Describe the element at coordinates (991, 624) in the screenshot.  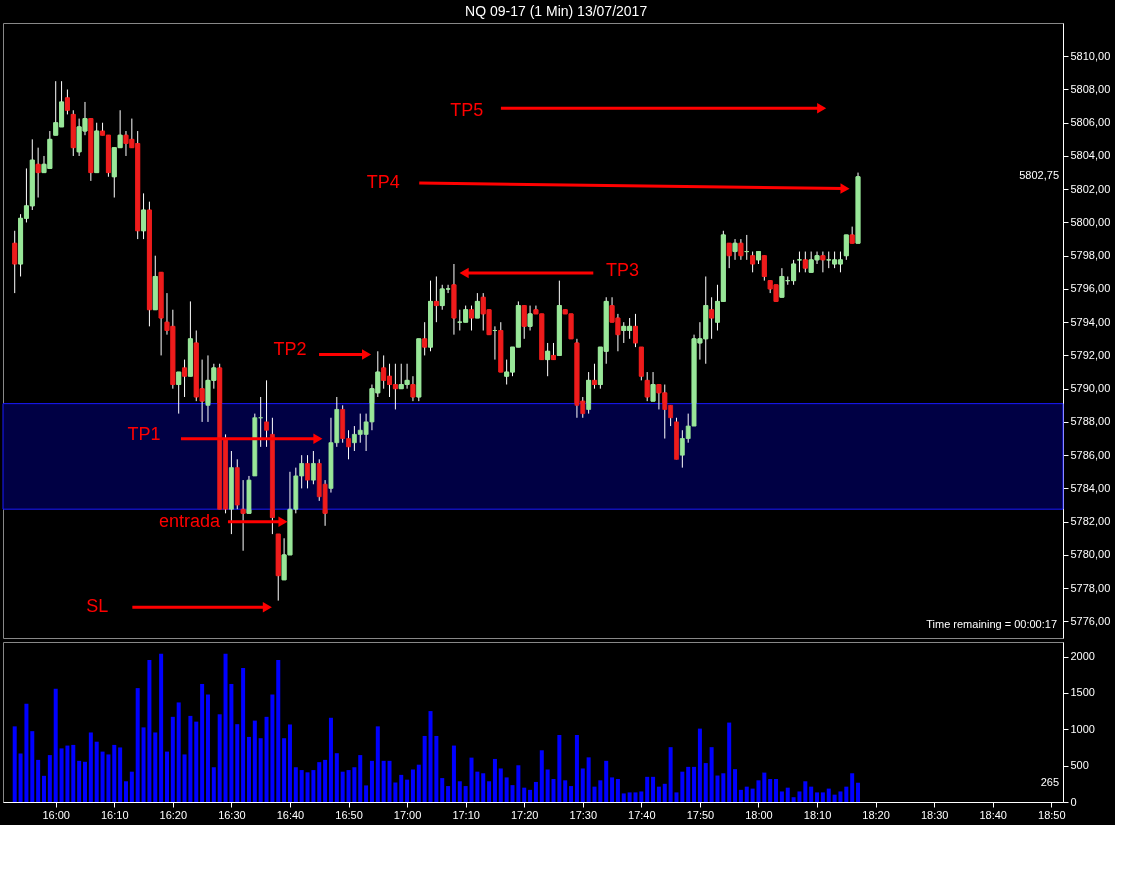
I see `annotation: Time remaining = 00:00:17` at that location.